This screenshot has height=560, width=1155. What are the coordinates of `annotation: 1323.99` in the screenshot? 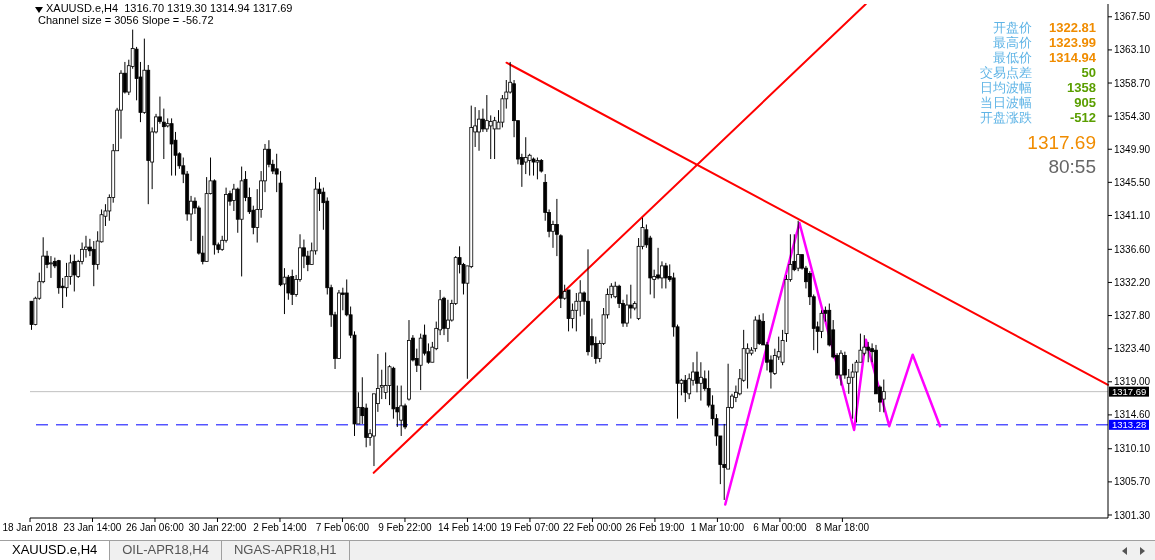 It's located at (1072, 42).